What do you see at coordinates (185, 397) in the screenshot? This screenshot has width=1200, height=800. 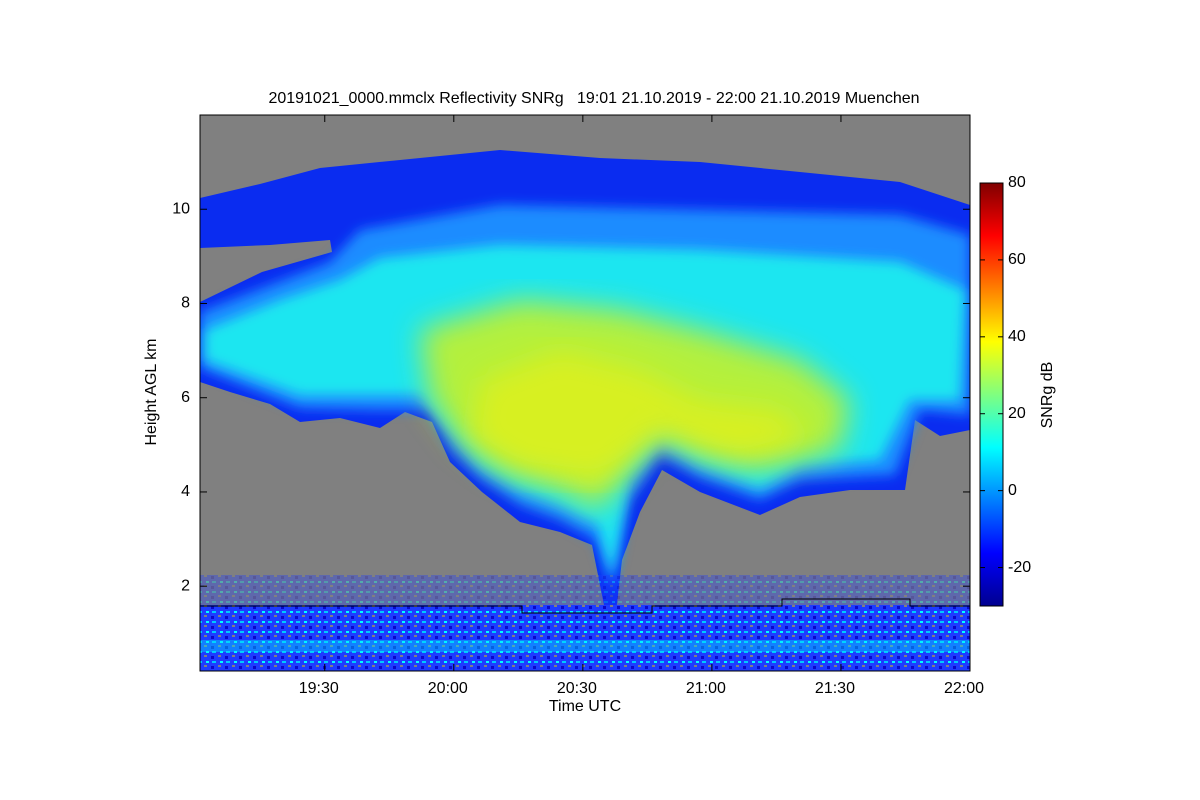 I see `y-tick-label: 6` at bounding box center [185, 397].